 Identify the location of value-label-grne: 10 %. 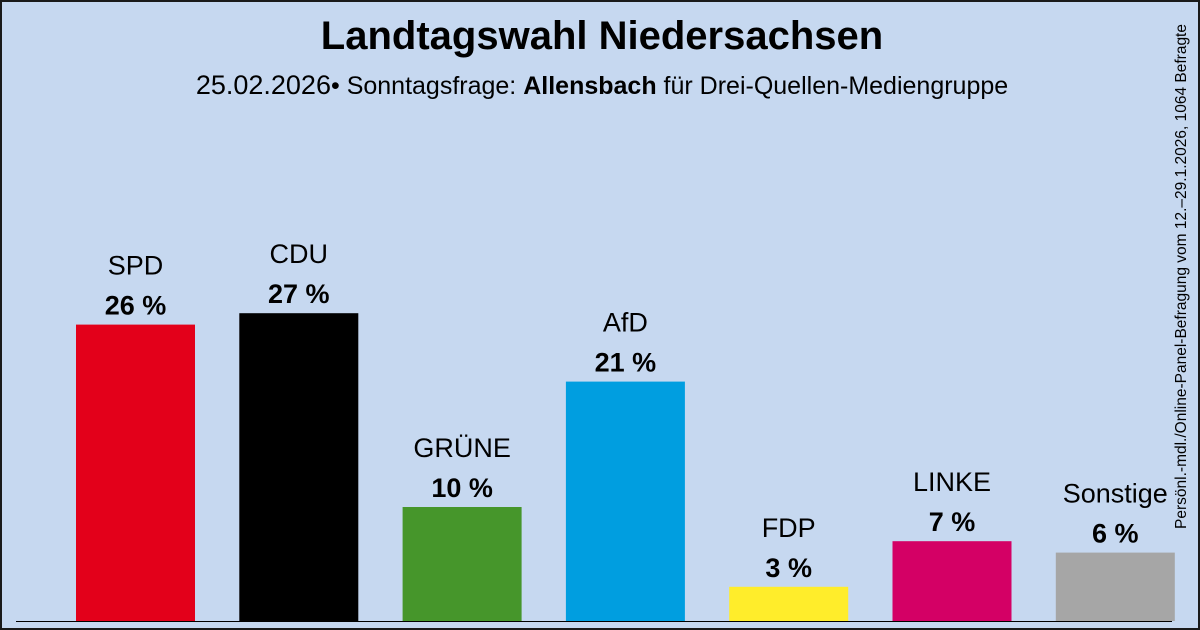
(462, 488).